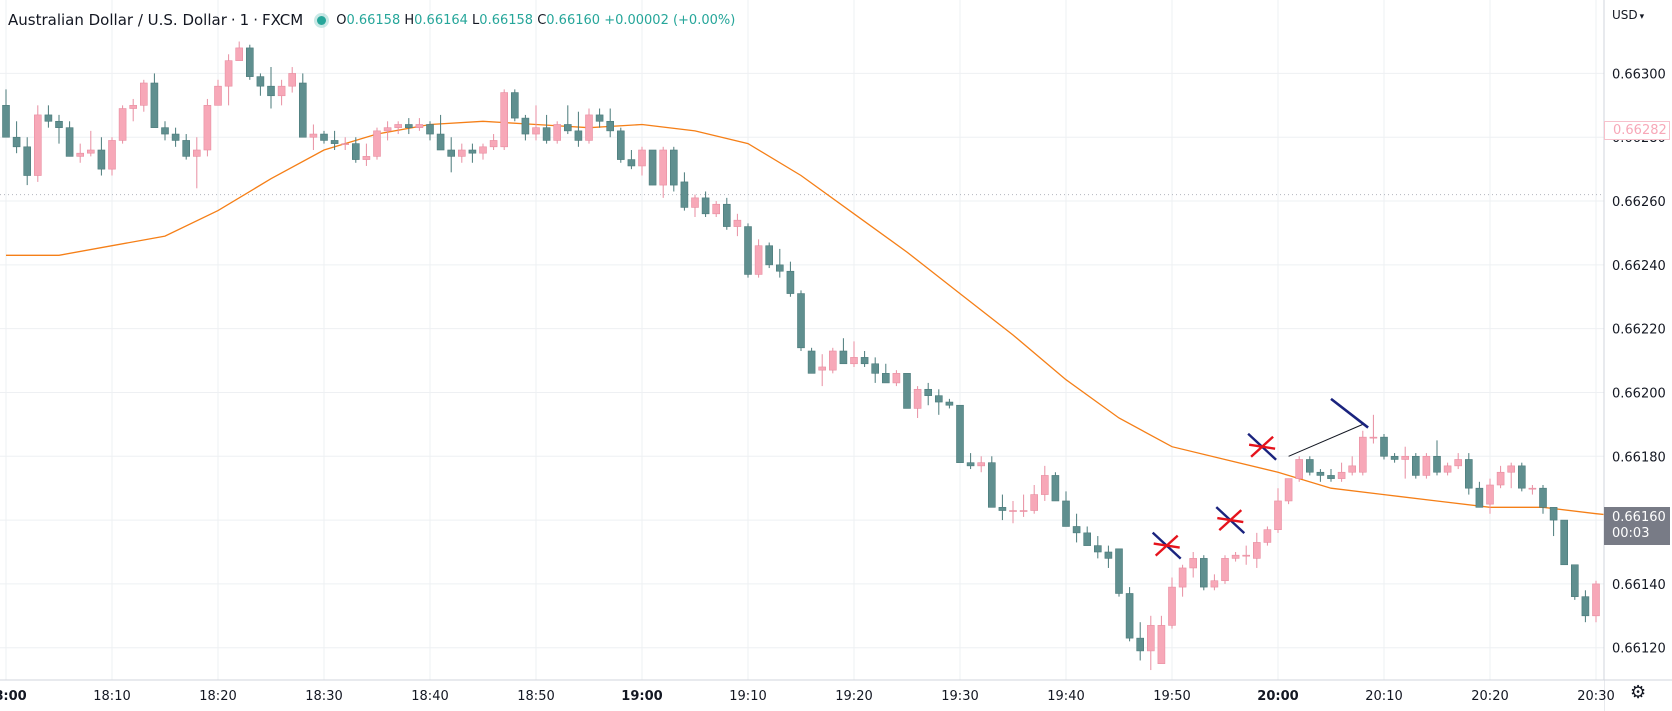  I want to click on open-value: 0.66158, so click(373, 20).